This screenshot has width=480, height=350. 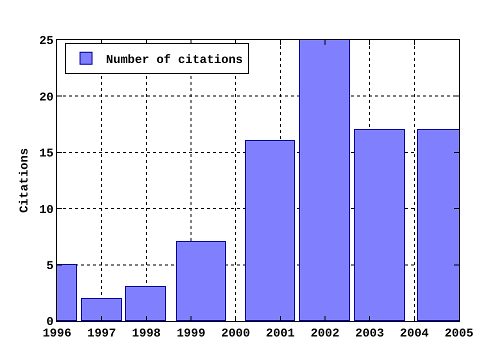 What do you see at coordinates (459, 333) in the screenshot?
I see `x-tick-label: 2005` at bounding box center [459, 333].